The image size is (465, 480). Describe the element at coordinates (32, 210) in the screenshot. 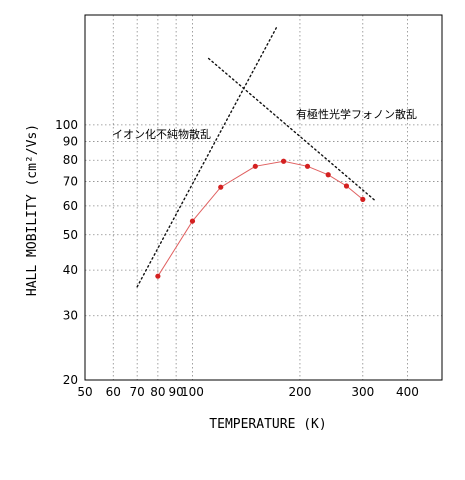

I see `y-axis-title: HALL MOBILITY (cm²/Vs)` at that location.